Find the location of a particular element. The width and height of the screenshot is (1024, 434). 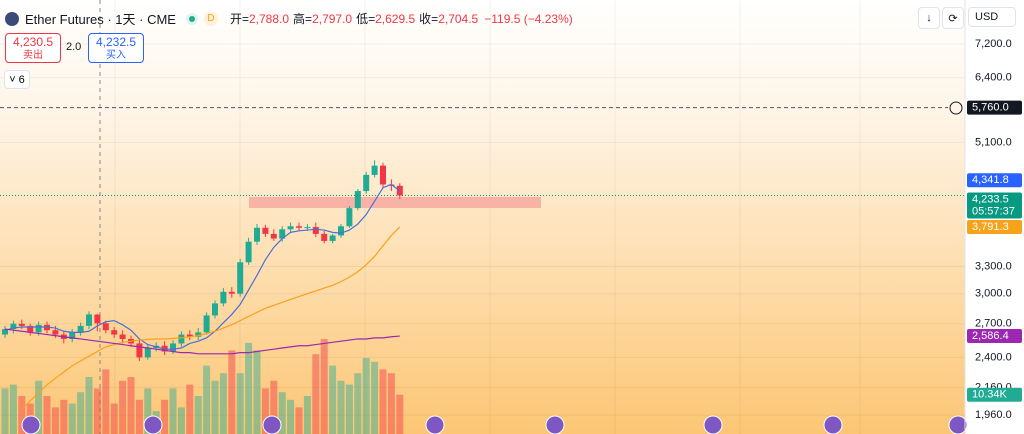

chevron: ˅ is located at coordinates (12, 79).